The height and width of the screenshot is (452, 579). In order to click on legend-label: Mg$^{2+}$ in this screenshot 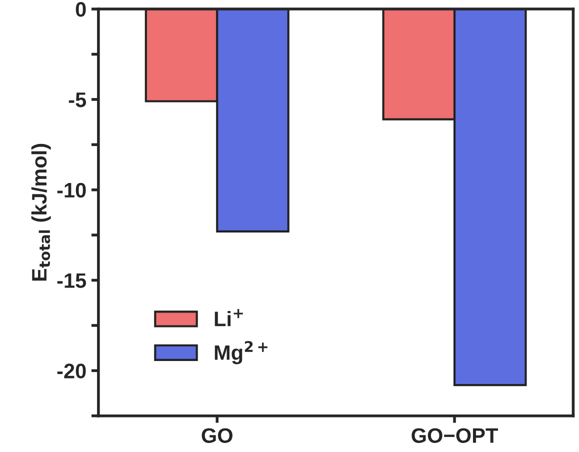, I will do `click(241, 352)`.